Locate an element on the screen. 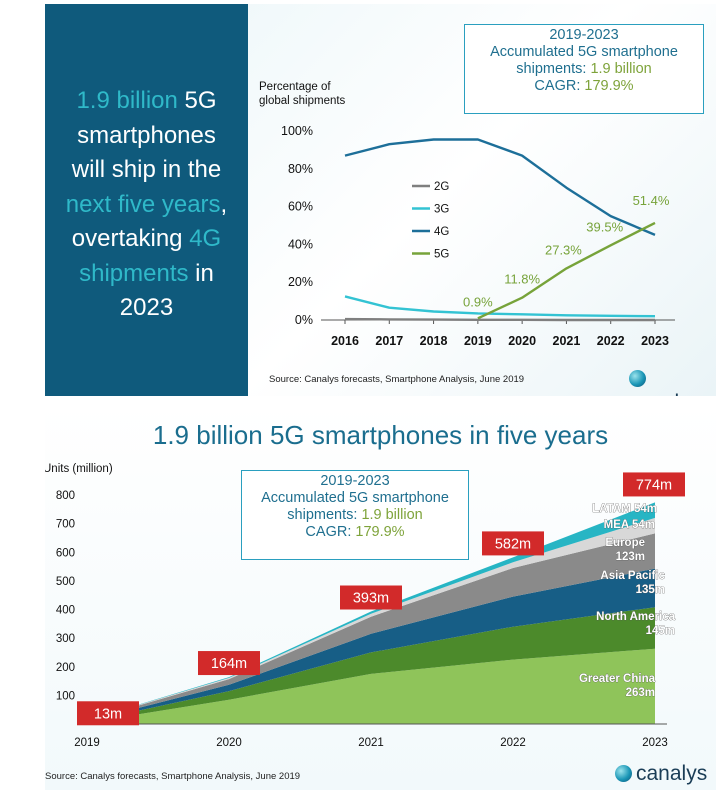 The height and width of the screenshot is (795, 722). line-chart-data-label: 39.5% is located at coordinates (604, 226).